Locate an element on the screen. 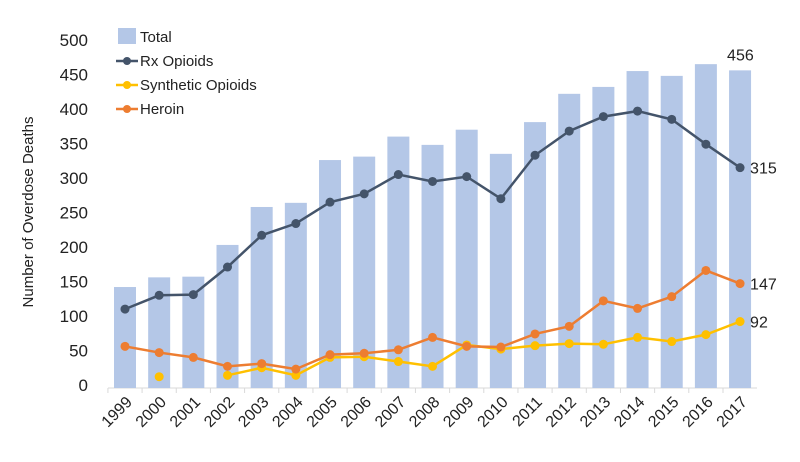  y-tick-label: 400 is located at coordinates (74, 109).